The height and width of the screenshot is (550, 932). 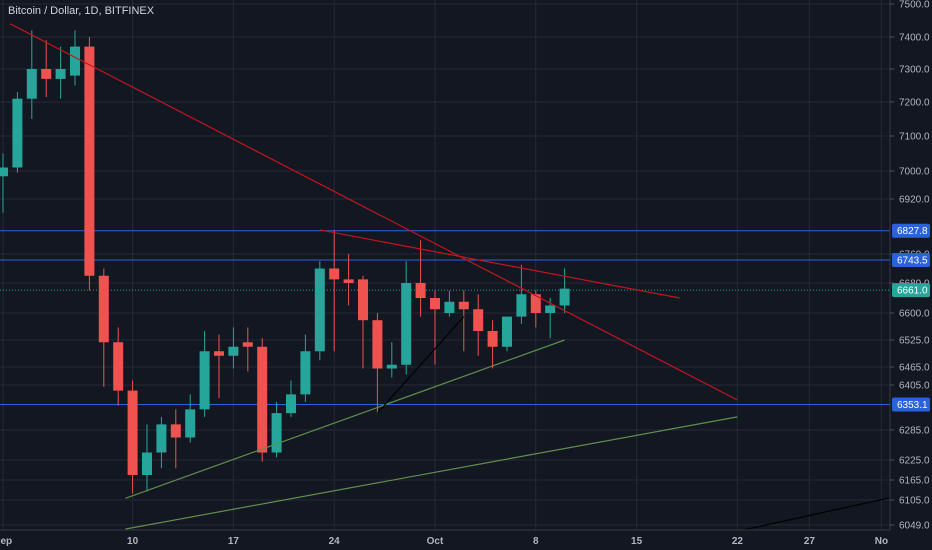 I want to click on price-tick-label: 7300.0, so click(x=914, y=70).